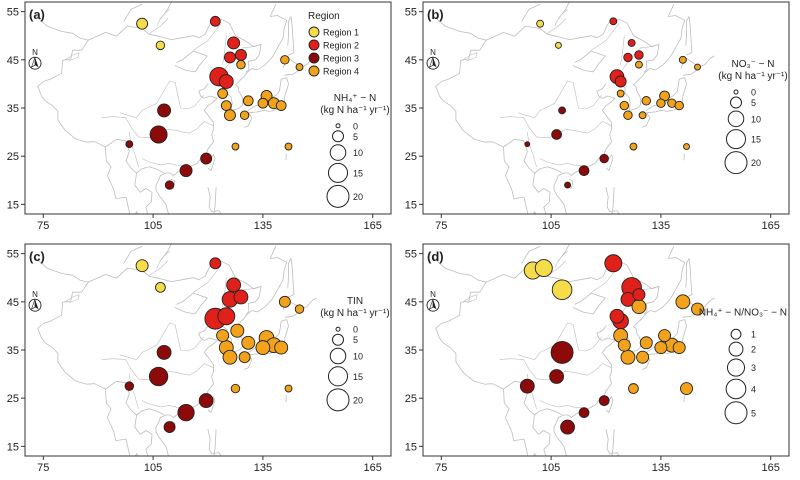  I want to click on y-tick-label: 15, so click(13, 447).